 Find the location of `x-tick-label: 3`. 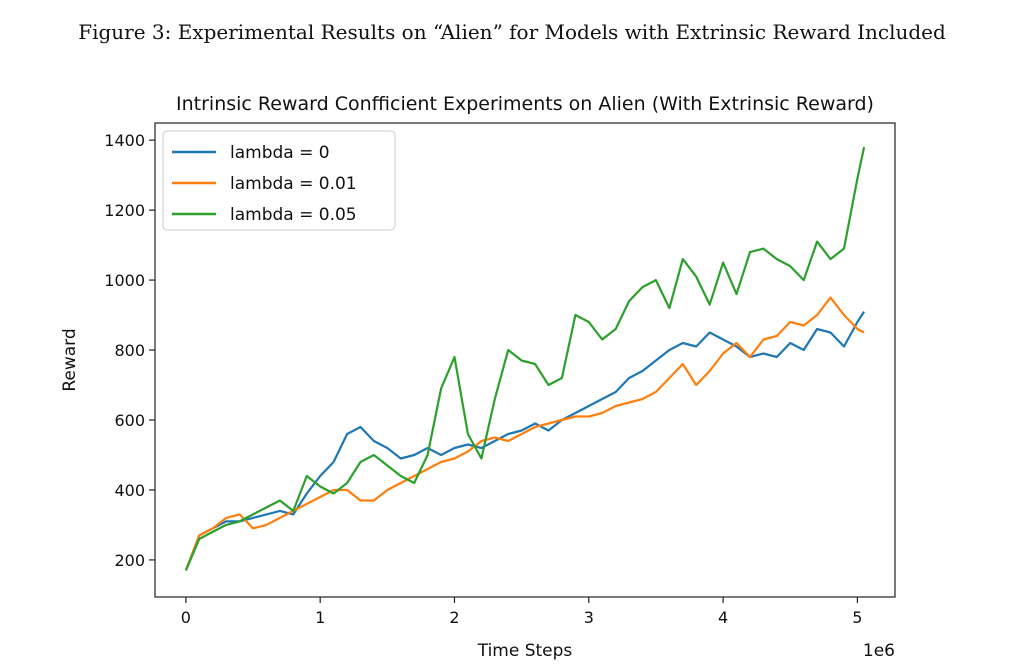

x-tick-label: 3 is located at coordinates (589, 617).